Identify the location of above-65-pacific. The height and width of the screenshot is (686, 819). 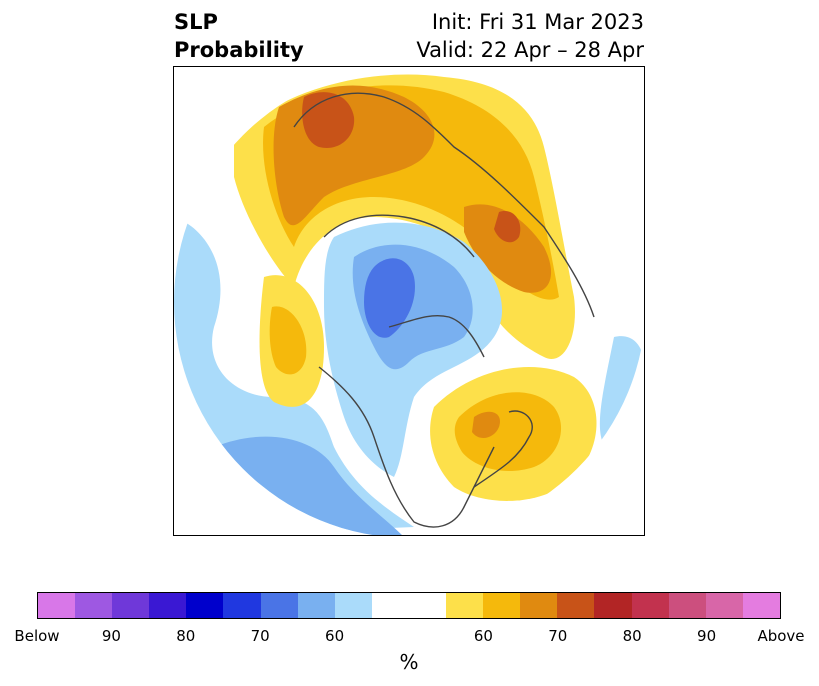
(288, 340).